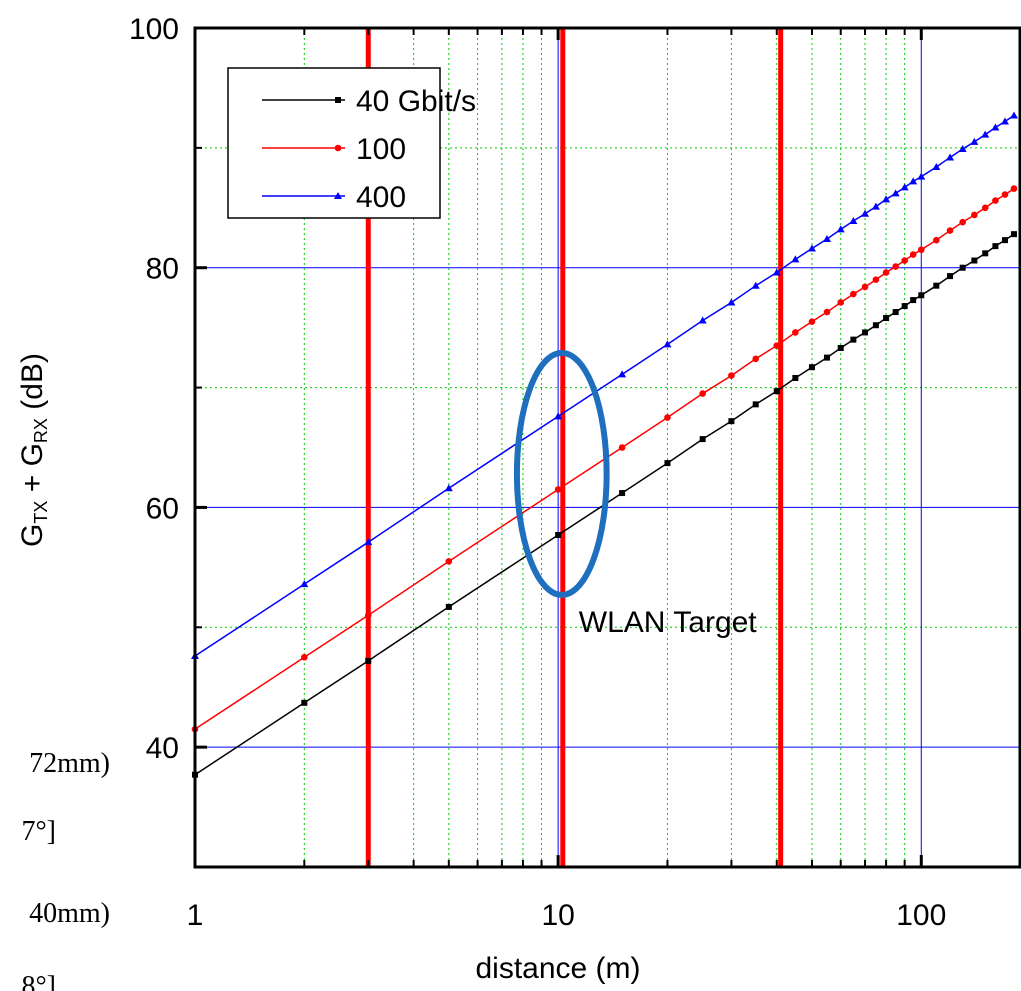  Describe the element at coordinates (41, 512) in the screenshot. I see `y-axis-label-part: TX` at that location.